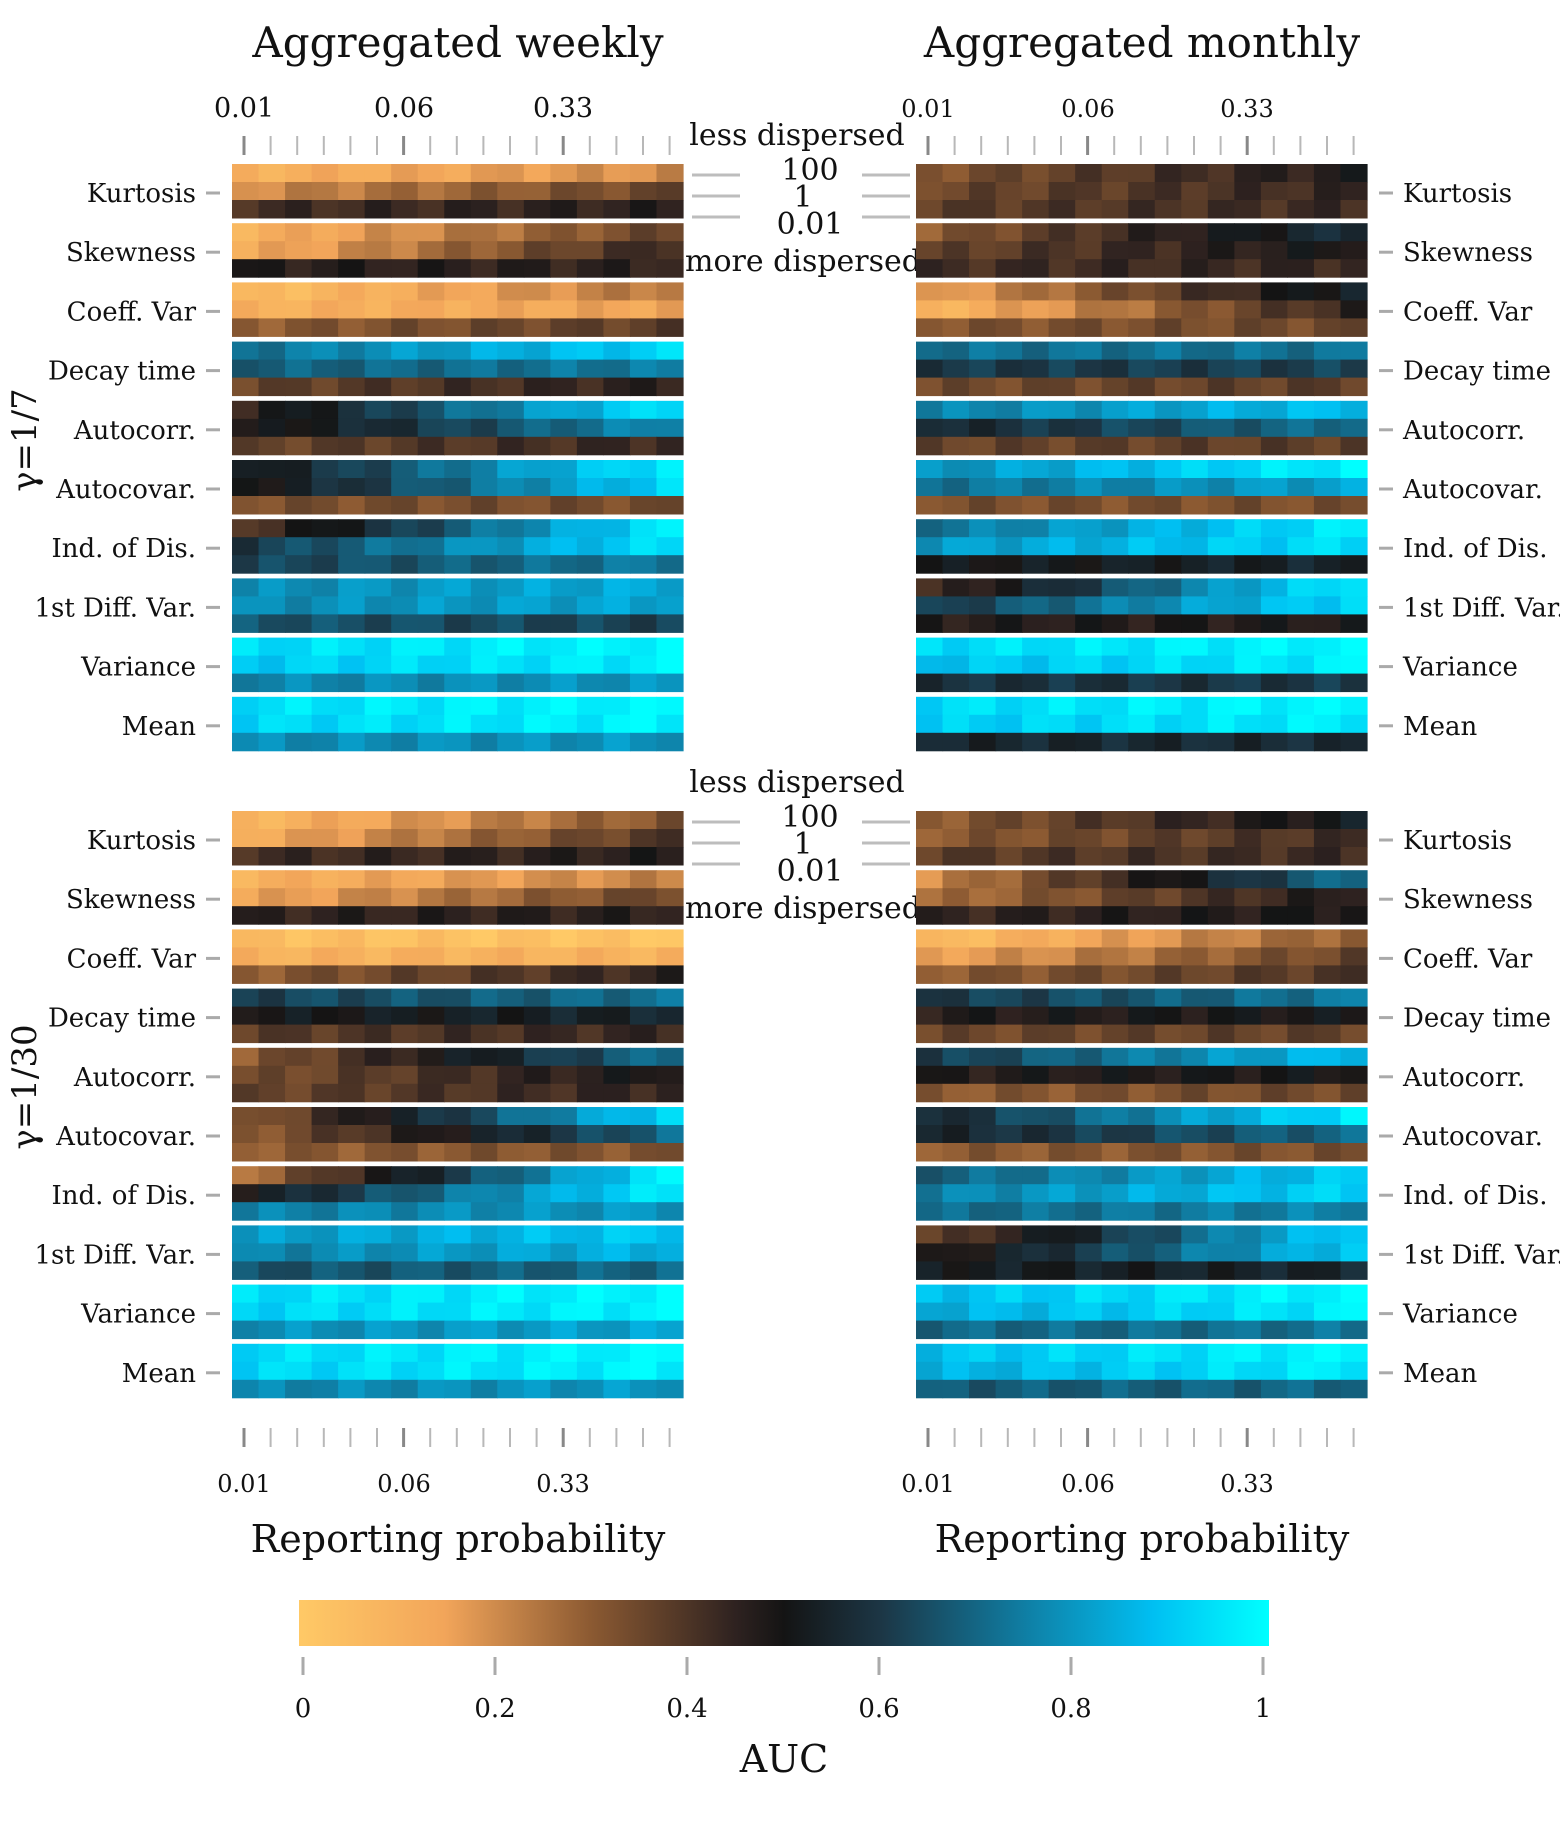 The width and height of the screenshot is (1560, 1837). I want to click on metric-label: Autocorr., so click(1463, 1078).